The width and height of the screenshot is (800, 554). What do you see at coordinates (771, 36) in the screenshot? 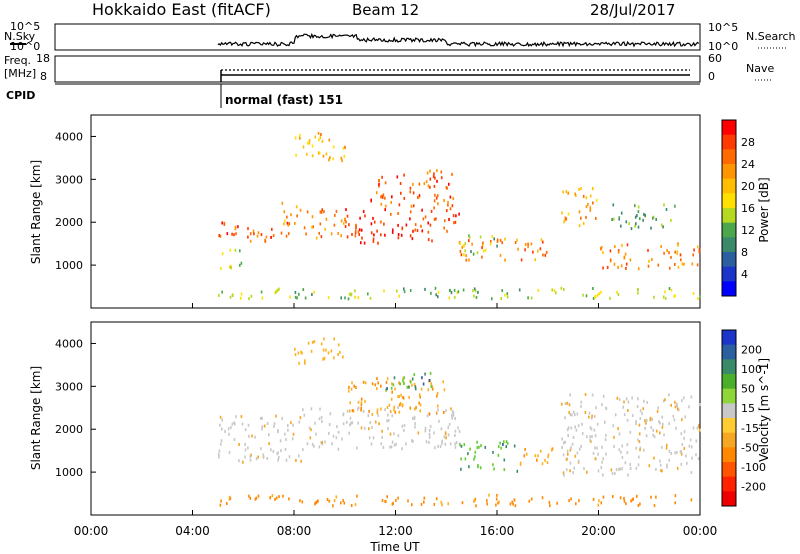
I see `noise-right-label: N.Search` at bounding box center [771, 36].